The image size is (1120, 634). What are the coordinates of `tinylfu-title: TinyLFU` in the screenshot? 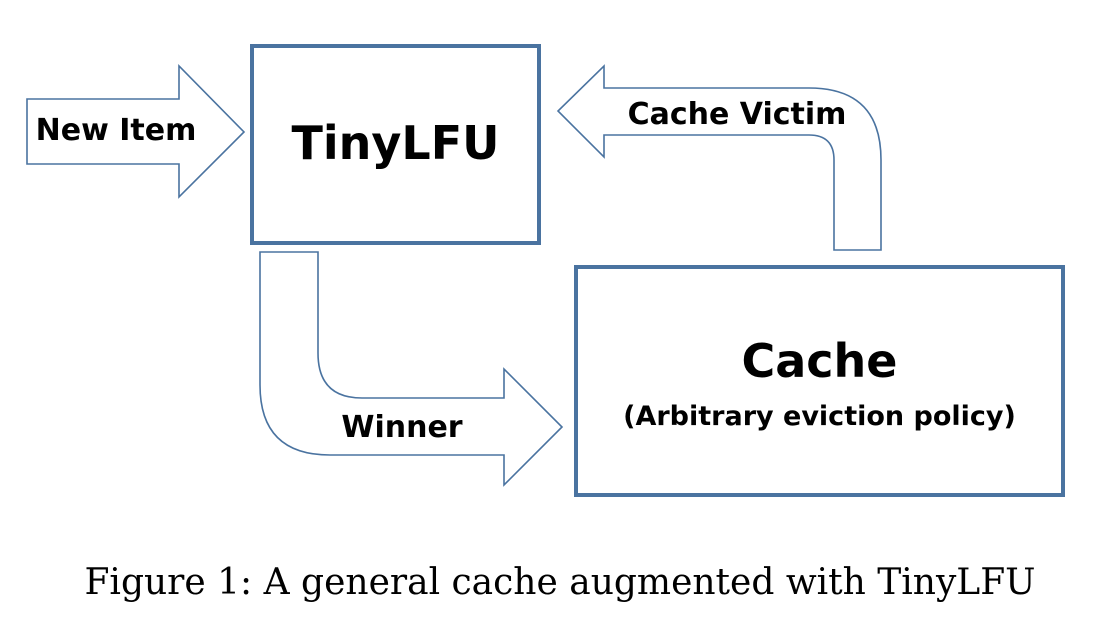 It's located at (395, 143).